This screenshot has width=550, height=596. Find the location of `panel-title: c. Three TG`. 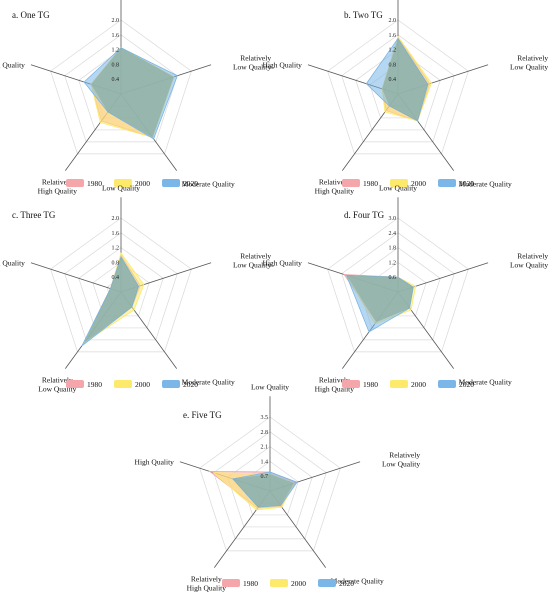

panel-title: c. Three TG is located at coordinates (34, 215).